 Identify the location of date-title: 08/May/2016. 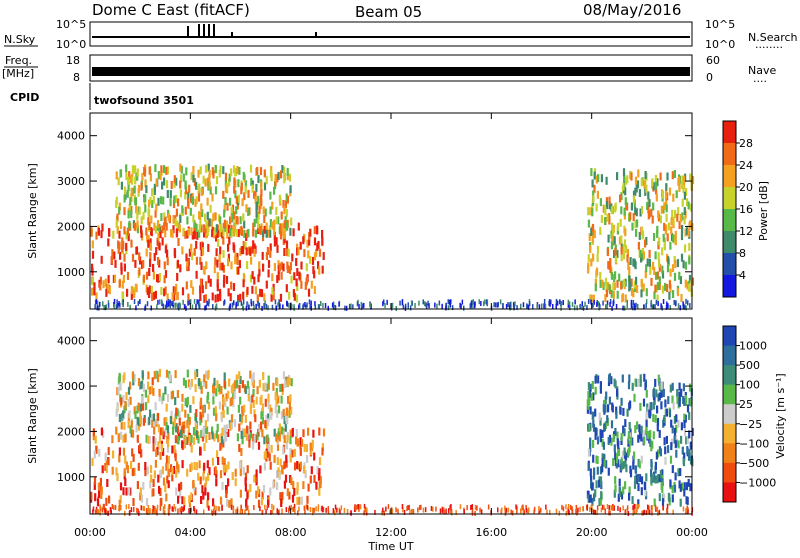
(632, 10).